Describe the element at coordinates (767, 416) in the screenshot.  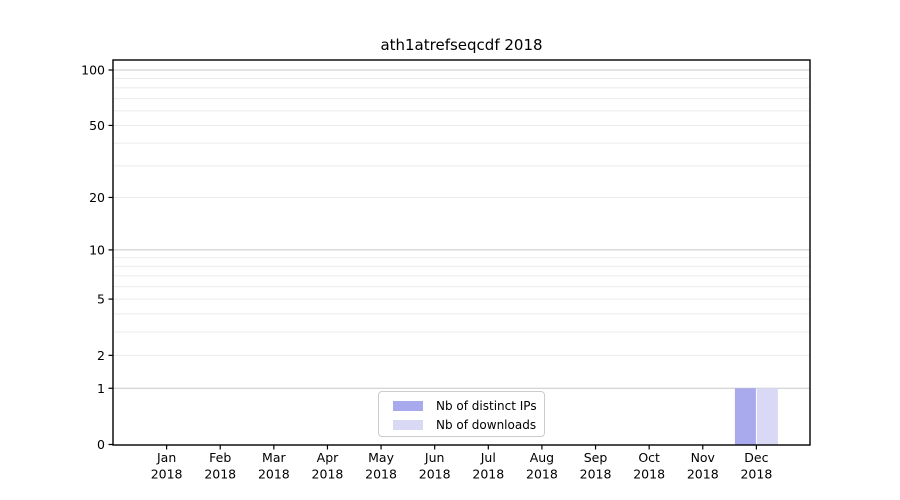
I see `bar-downloads-dec` at that location.